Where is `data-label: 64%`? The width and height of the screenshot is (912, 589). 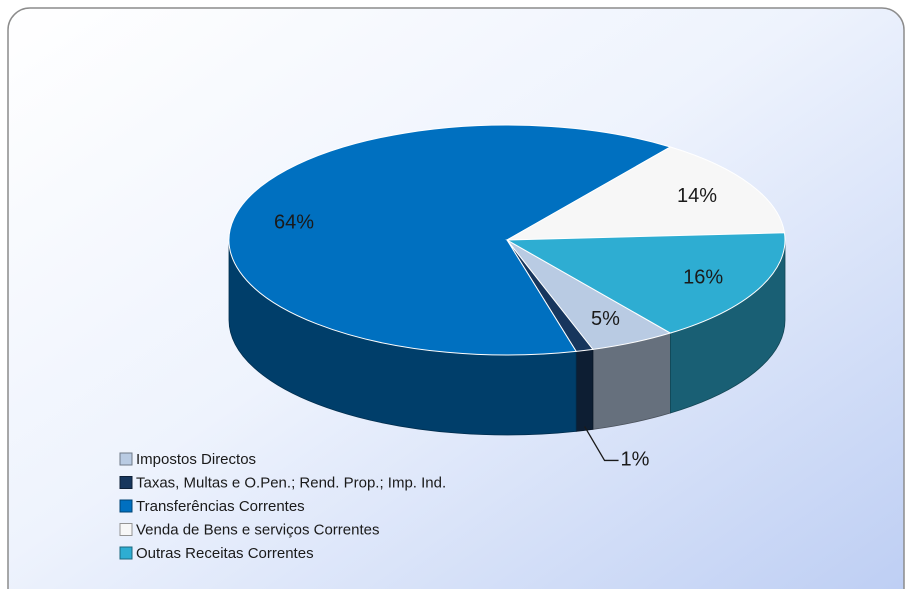
data-label: 64% is located at coordinates (294, 222).